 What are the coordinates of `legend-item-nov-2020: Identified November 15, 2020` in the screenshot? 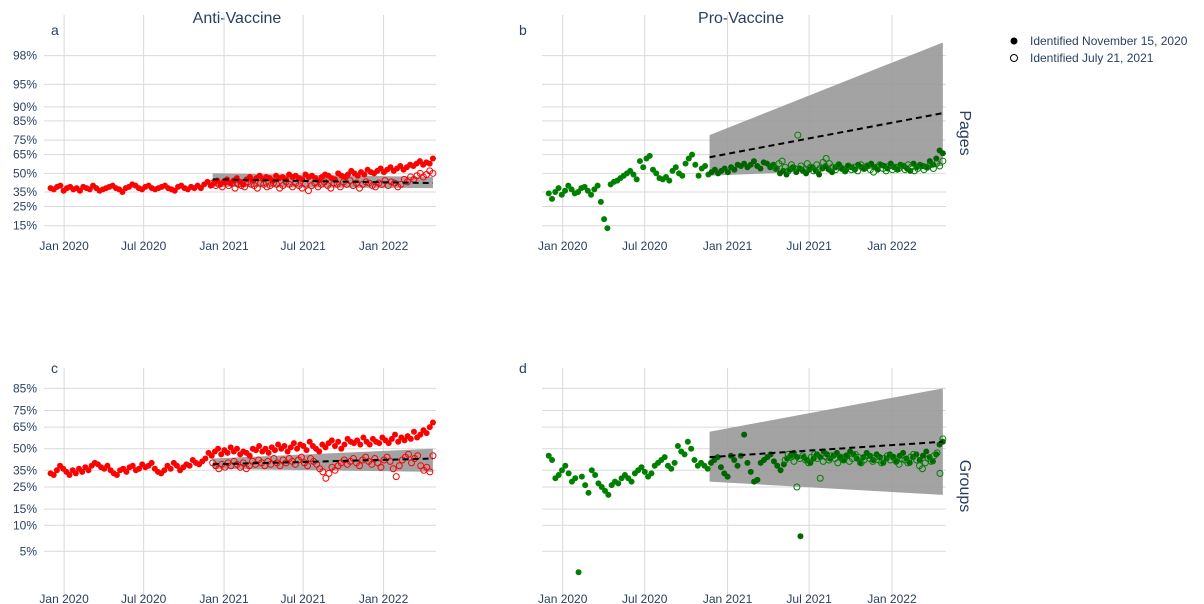 It's located at (1099, 41).